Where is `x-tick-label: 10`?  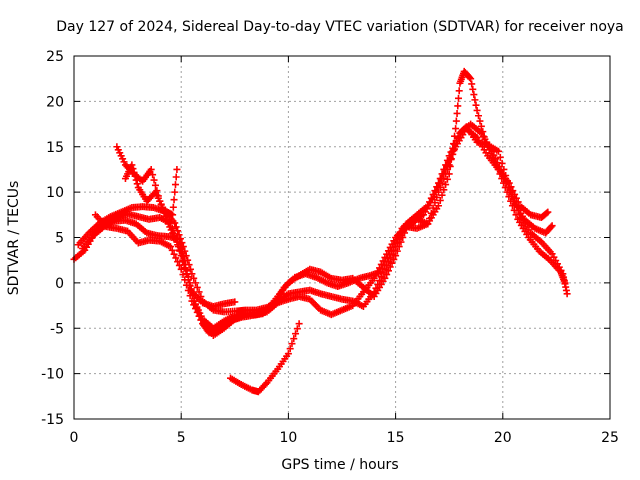 x-tick-label: 10 is located at coordinates (288, 438).